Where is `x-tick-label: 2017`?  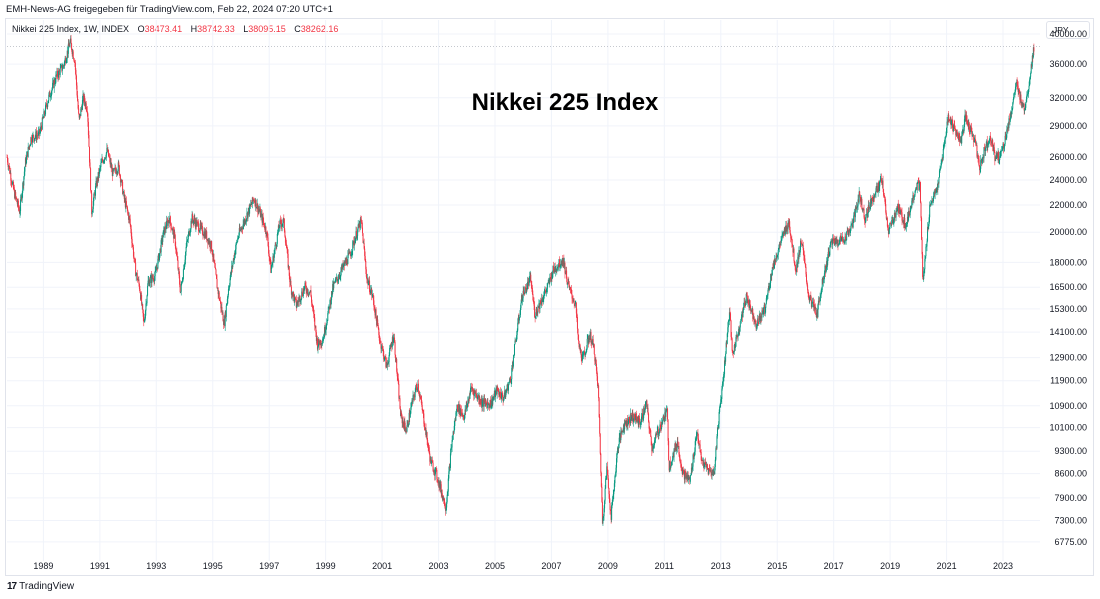 x-tick-label: 2017 is located at coordinates (834, 566).